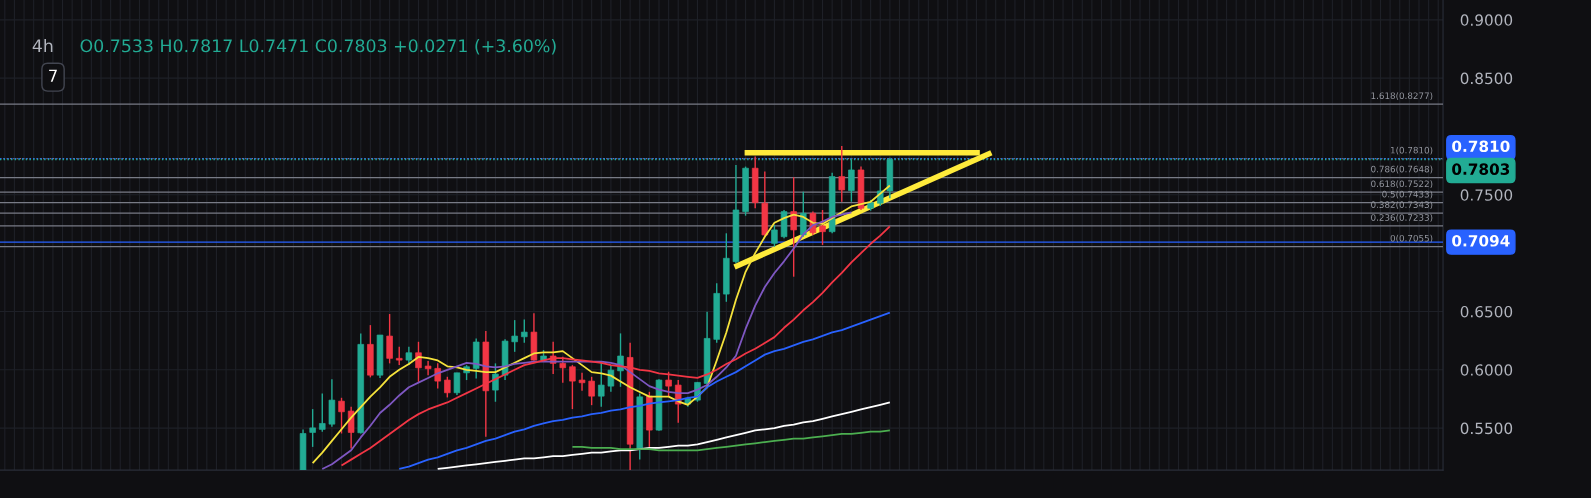 This screenshot has height=498, width=1591. What do you see at coordinates (1411, 238) in the screenshot?
I see `ref-line-label: 0(0.7055)` at bounding box center [1411, 238].